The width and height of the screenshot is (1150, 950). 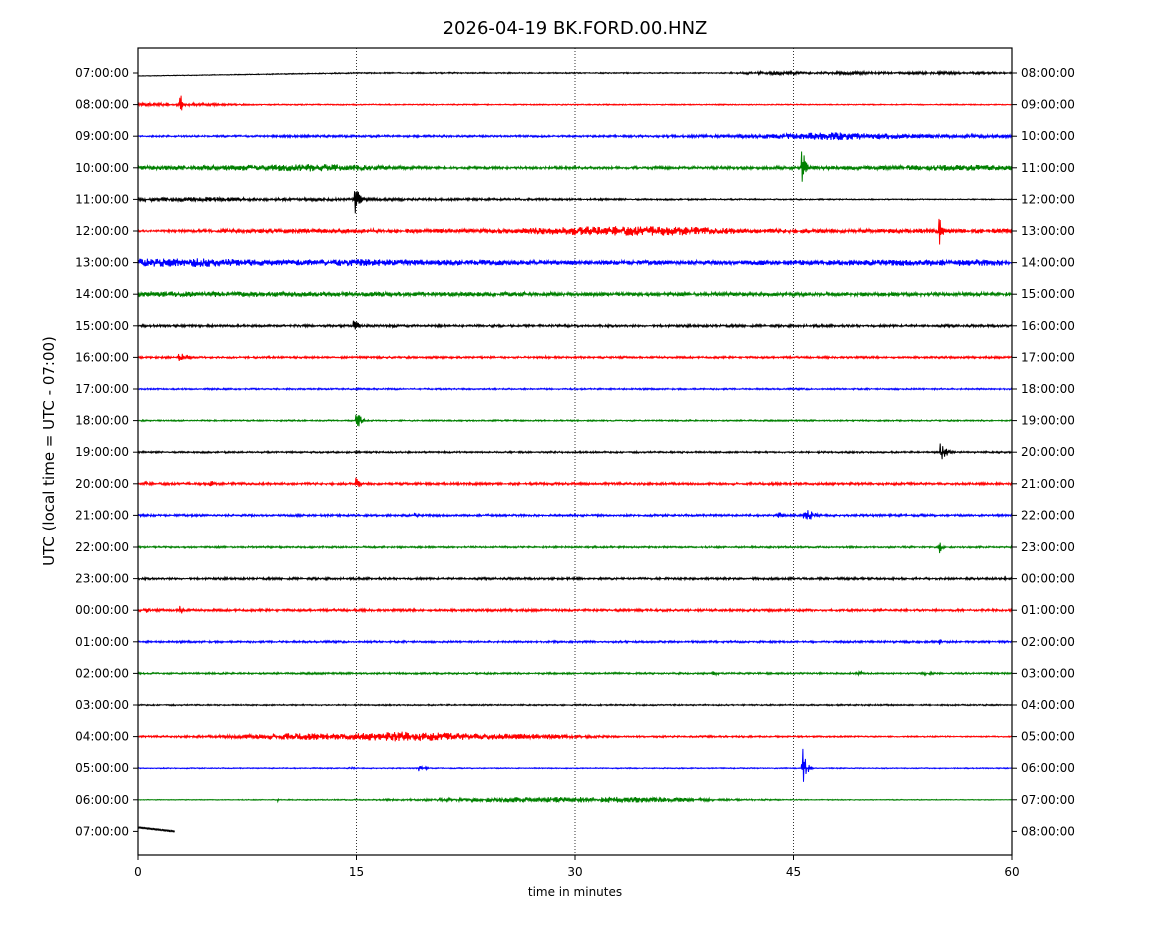 I want to click on left-tick-label: 04:00:00, so click(x=102, y=737).